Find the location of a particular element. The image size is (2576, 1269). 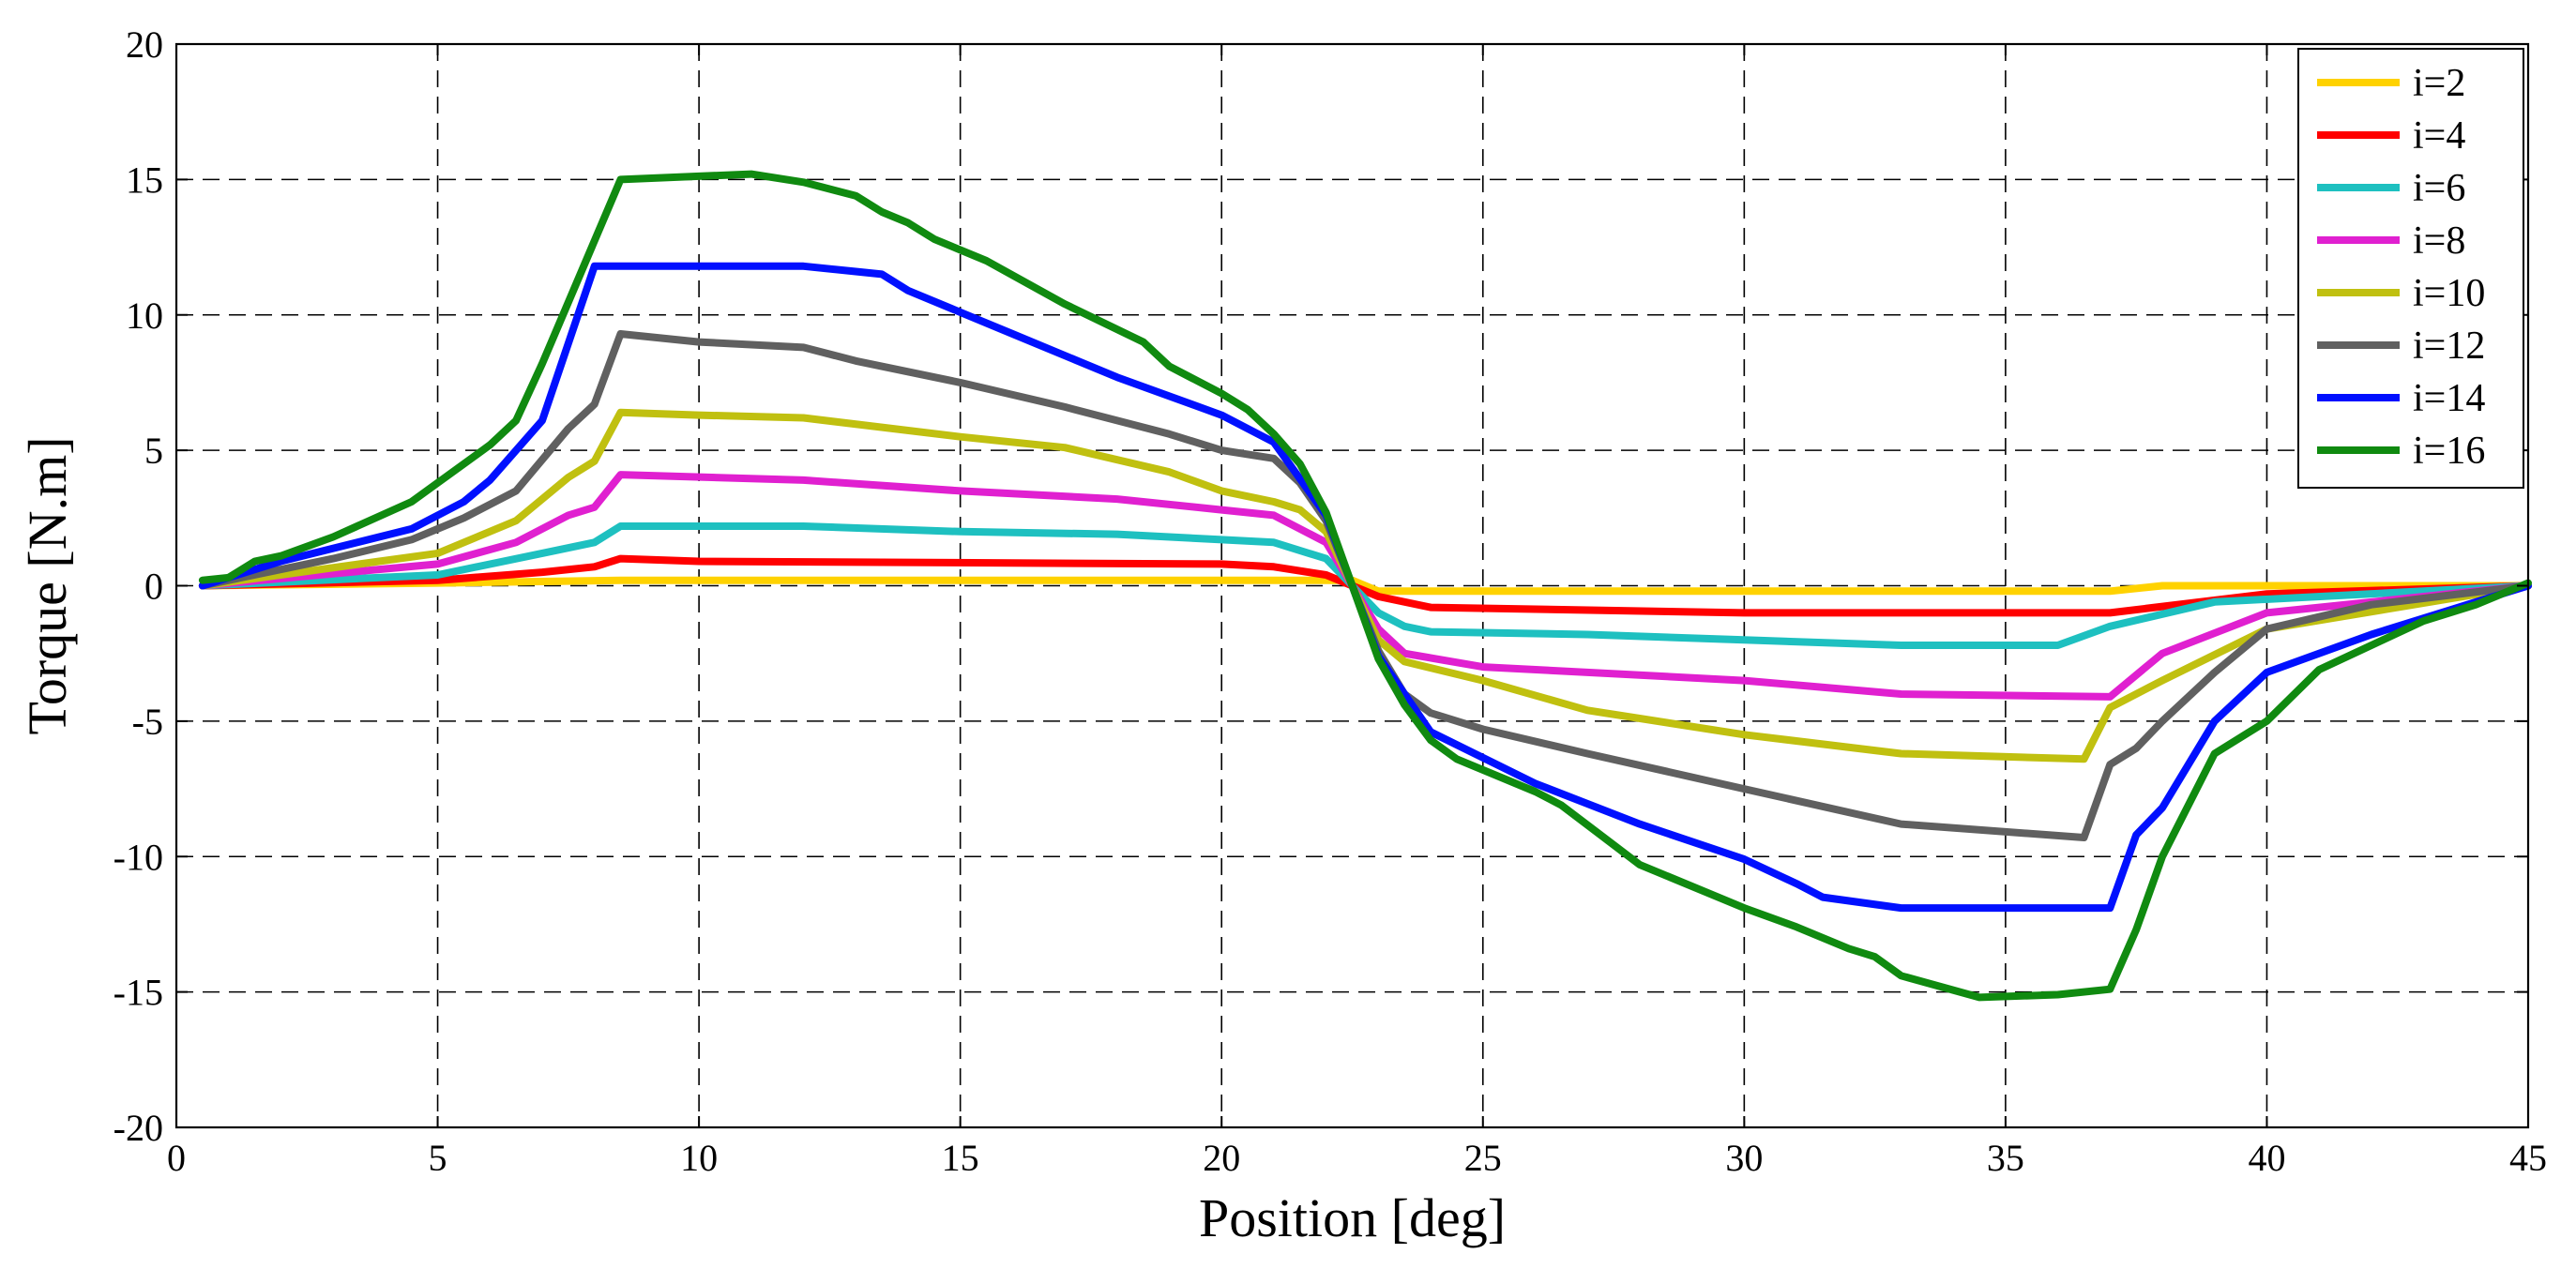

x-tick-label: 20 is located at coordinates (1221, 1158).